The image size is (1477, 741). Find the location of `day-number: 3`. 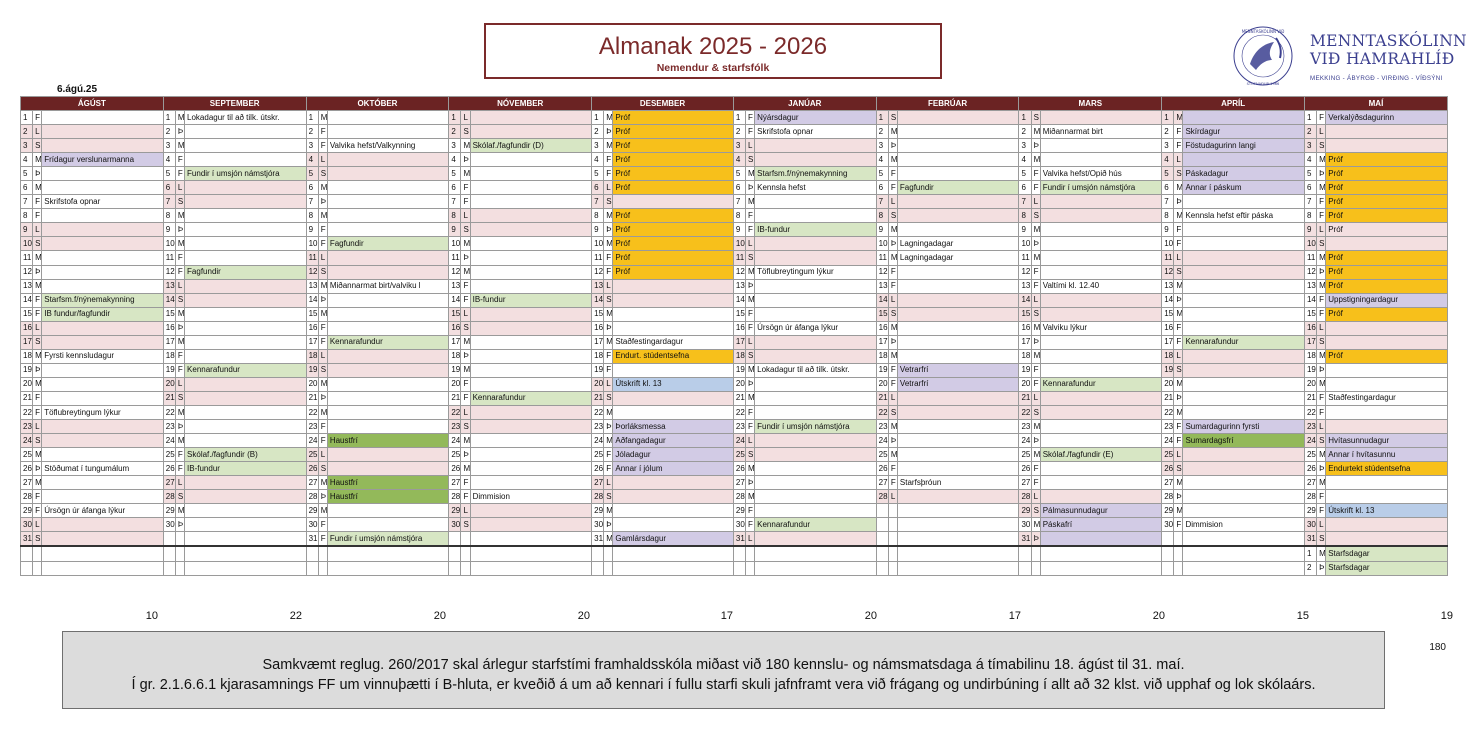

day-number: 3 is located at coordinates (1025, 146).